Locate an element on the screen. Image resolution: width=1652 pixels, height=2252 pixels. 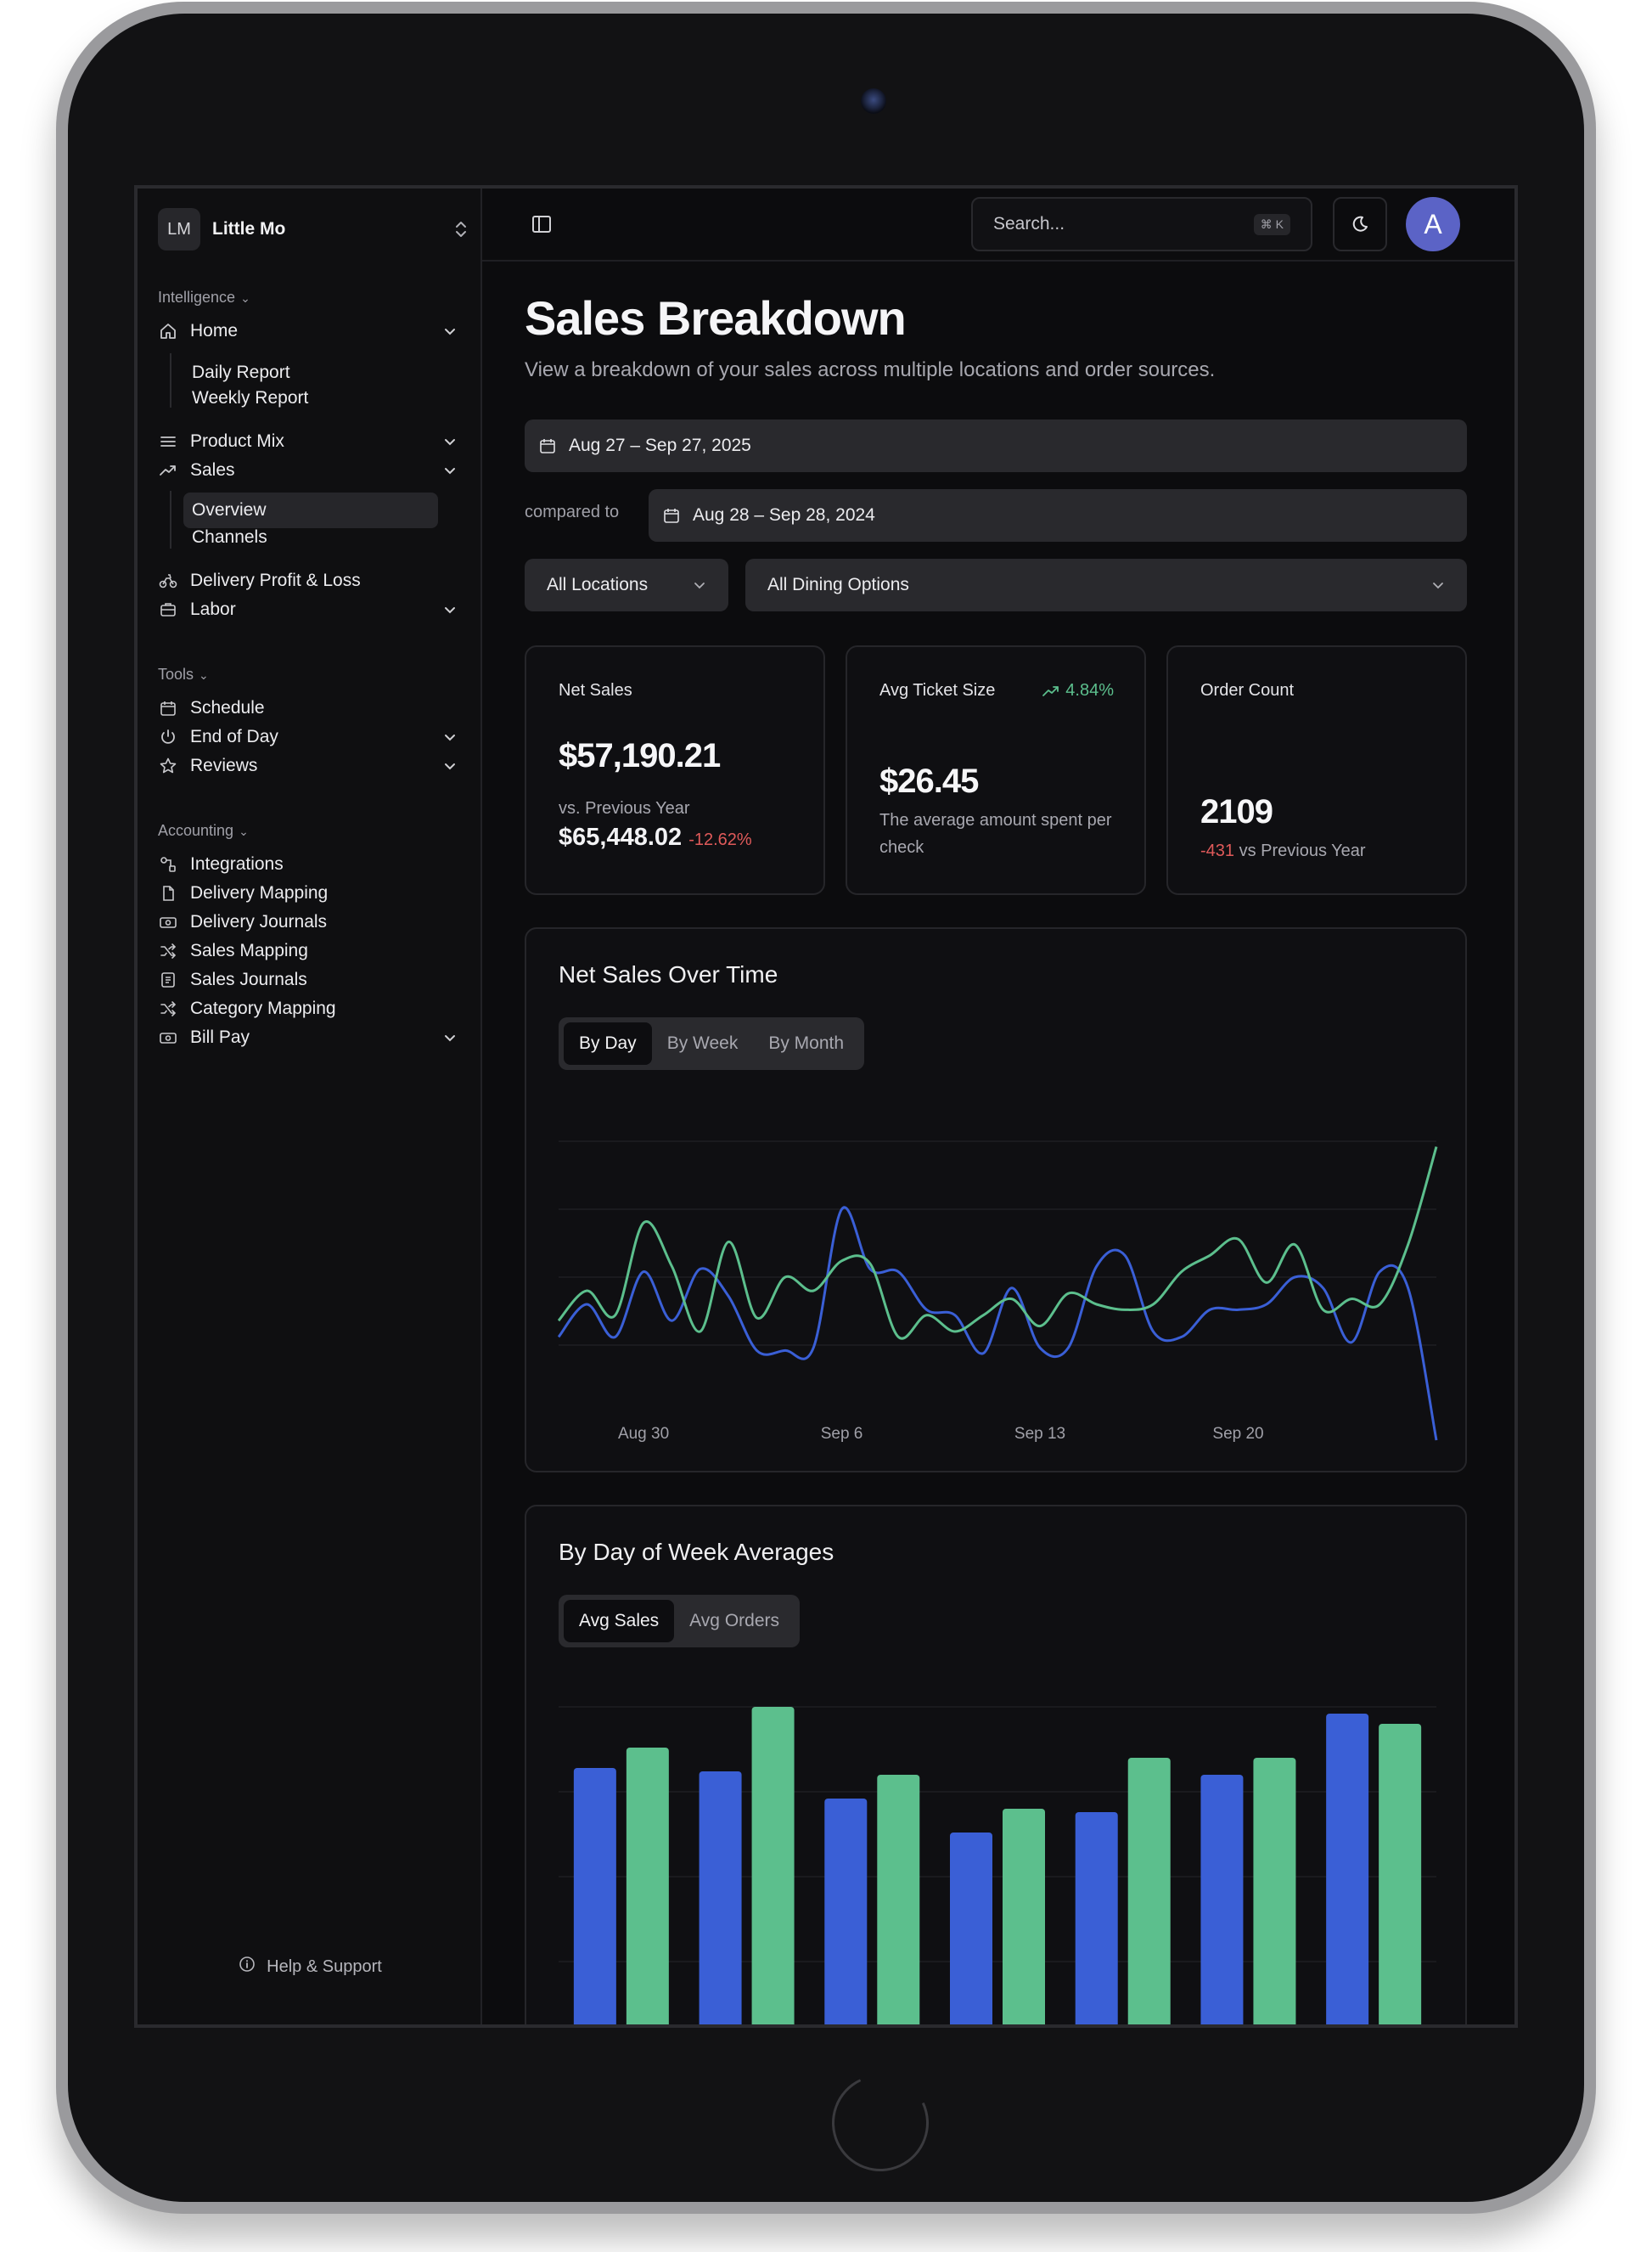
series-line-current is located at coordinates (997, 1323).